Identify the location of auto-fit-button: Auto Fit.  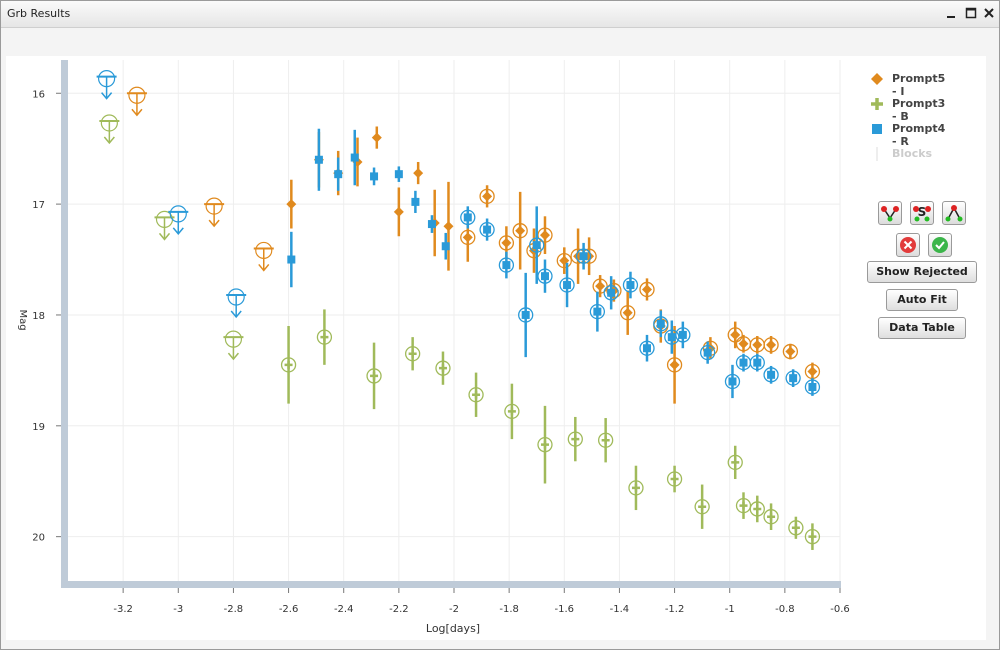
(922, 300).